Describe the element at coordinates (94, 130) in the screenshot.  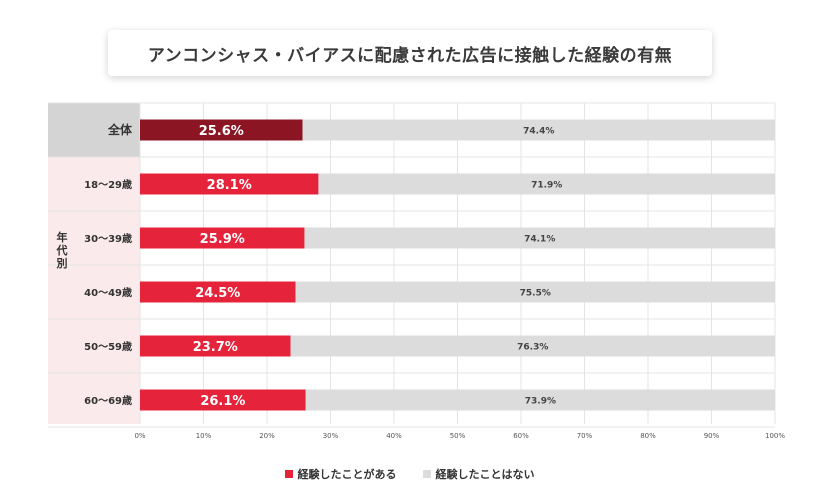
I see `total-band` at that location.